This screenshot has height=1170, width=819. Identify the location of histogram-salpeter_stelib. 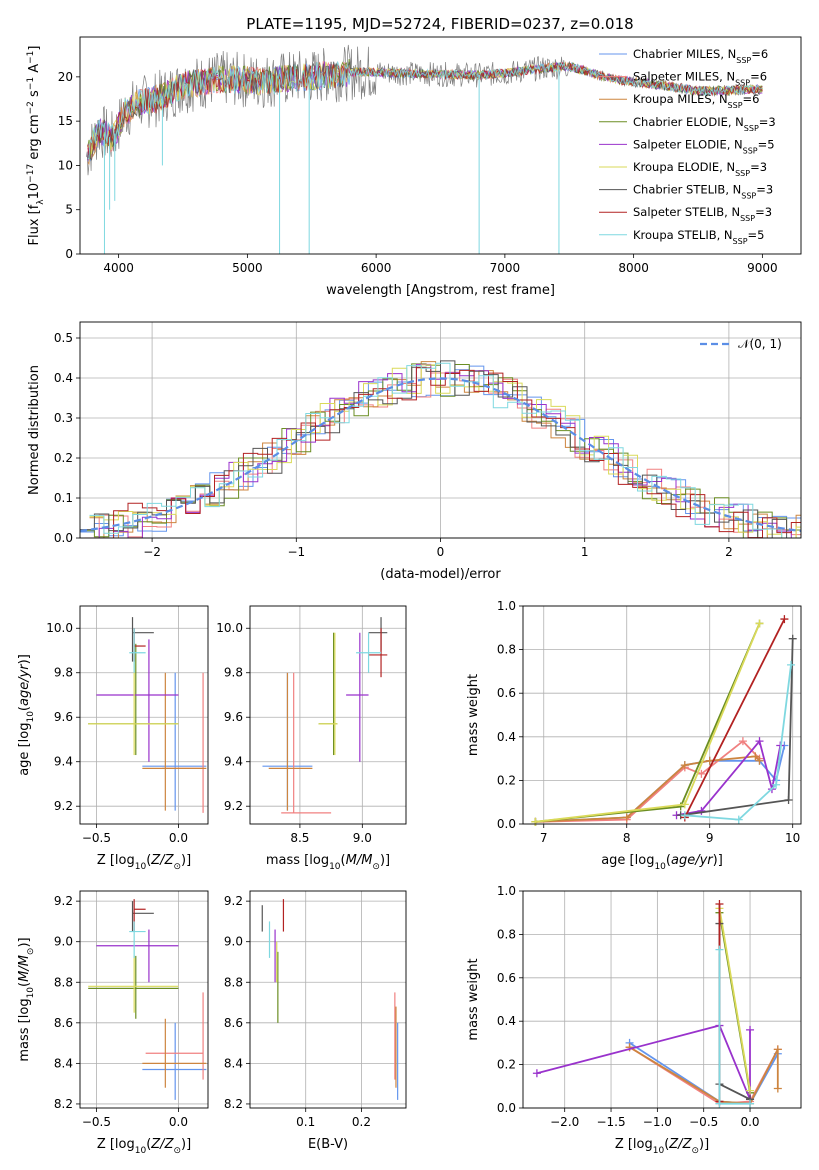
(442, 452).